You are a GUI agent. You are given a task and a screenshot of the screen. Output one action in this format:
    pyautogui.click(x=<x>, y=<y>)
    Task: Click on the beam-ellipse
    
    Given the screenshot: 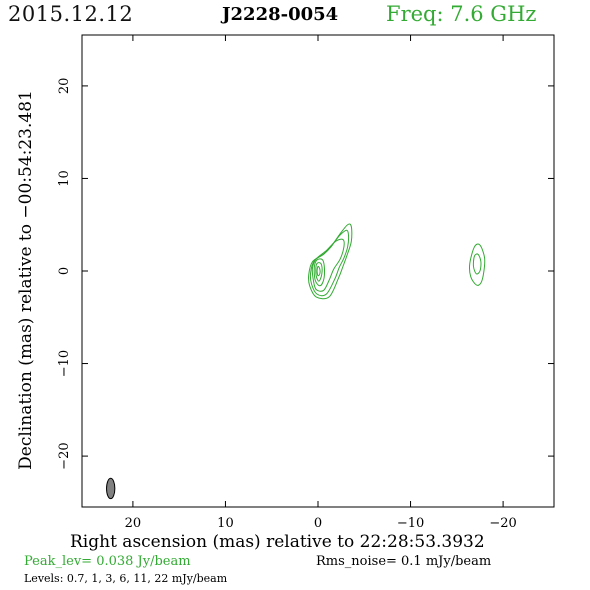 What is the action you would take?
    pyautogui.click(x=111, y=488)
    